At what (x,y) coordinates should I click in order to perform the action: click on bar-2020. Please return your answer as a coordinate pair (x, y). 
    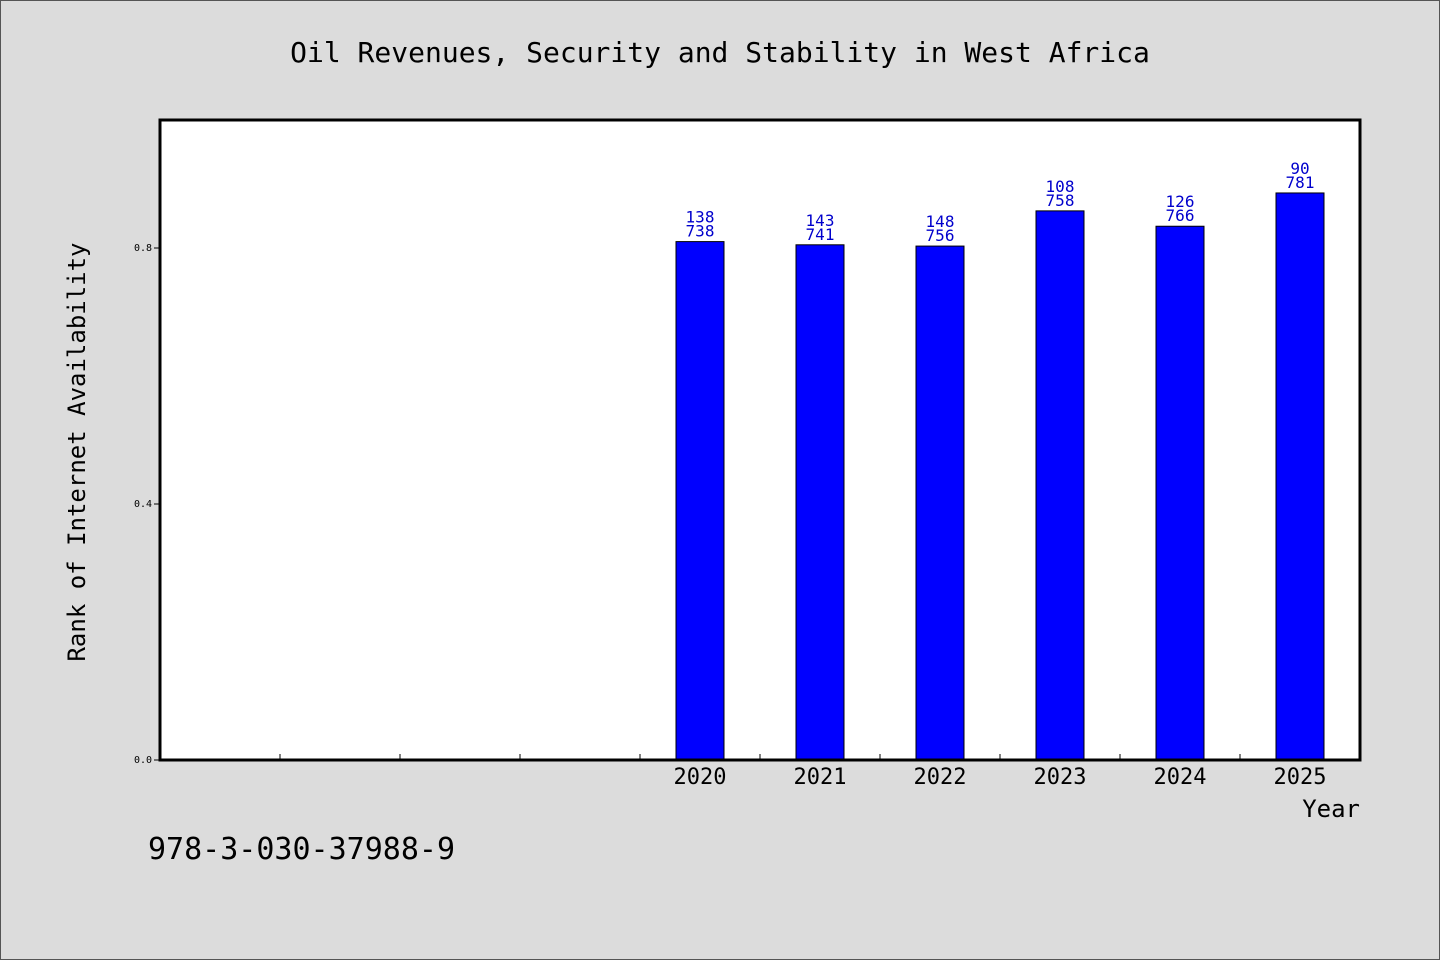
    Looking at the image, I should click on (700, 501).